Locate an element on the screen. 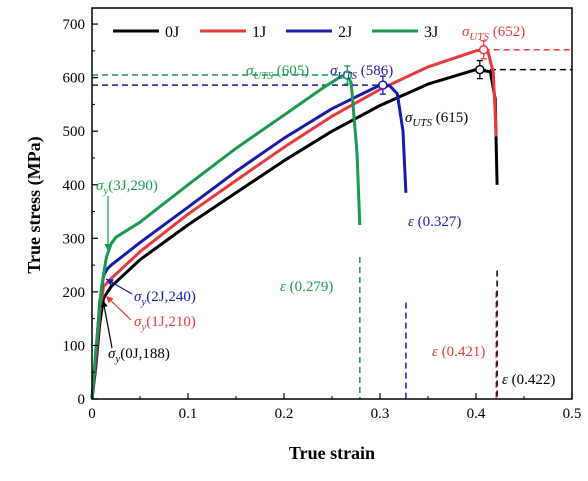  x-axis-label: True strain is located at coordinates (332, 453).